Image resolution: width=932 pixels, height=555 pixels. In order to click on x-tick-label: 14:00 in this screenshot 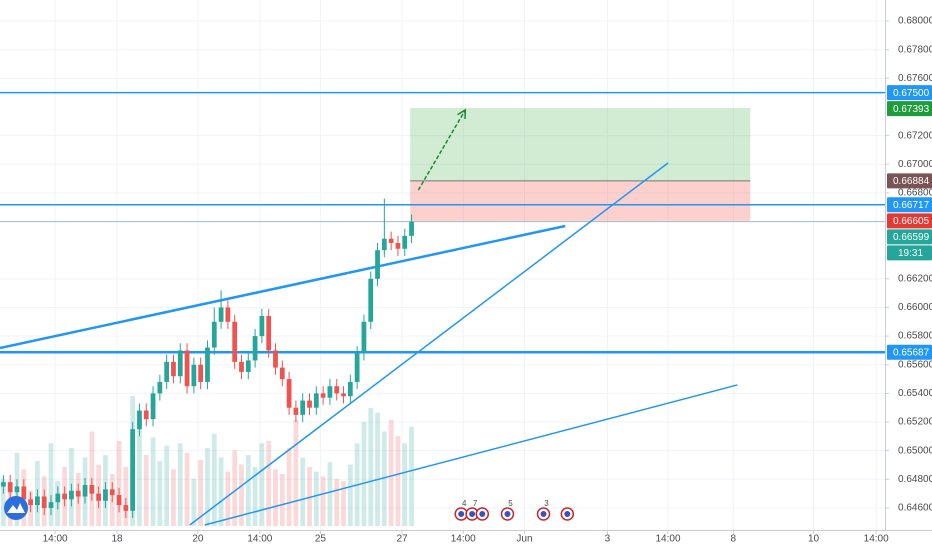, I will do `click(463, 539)`.